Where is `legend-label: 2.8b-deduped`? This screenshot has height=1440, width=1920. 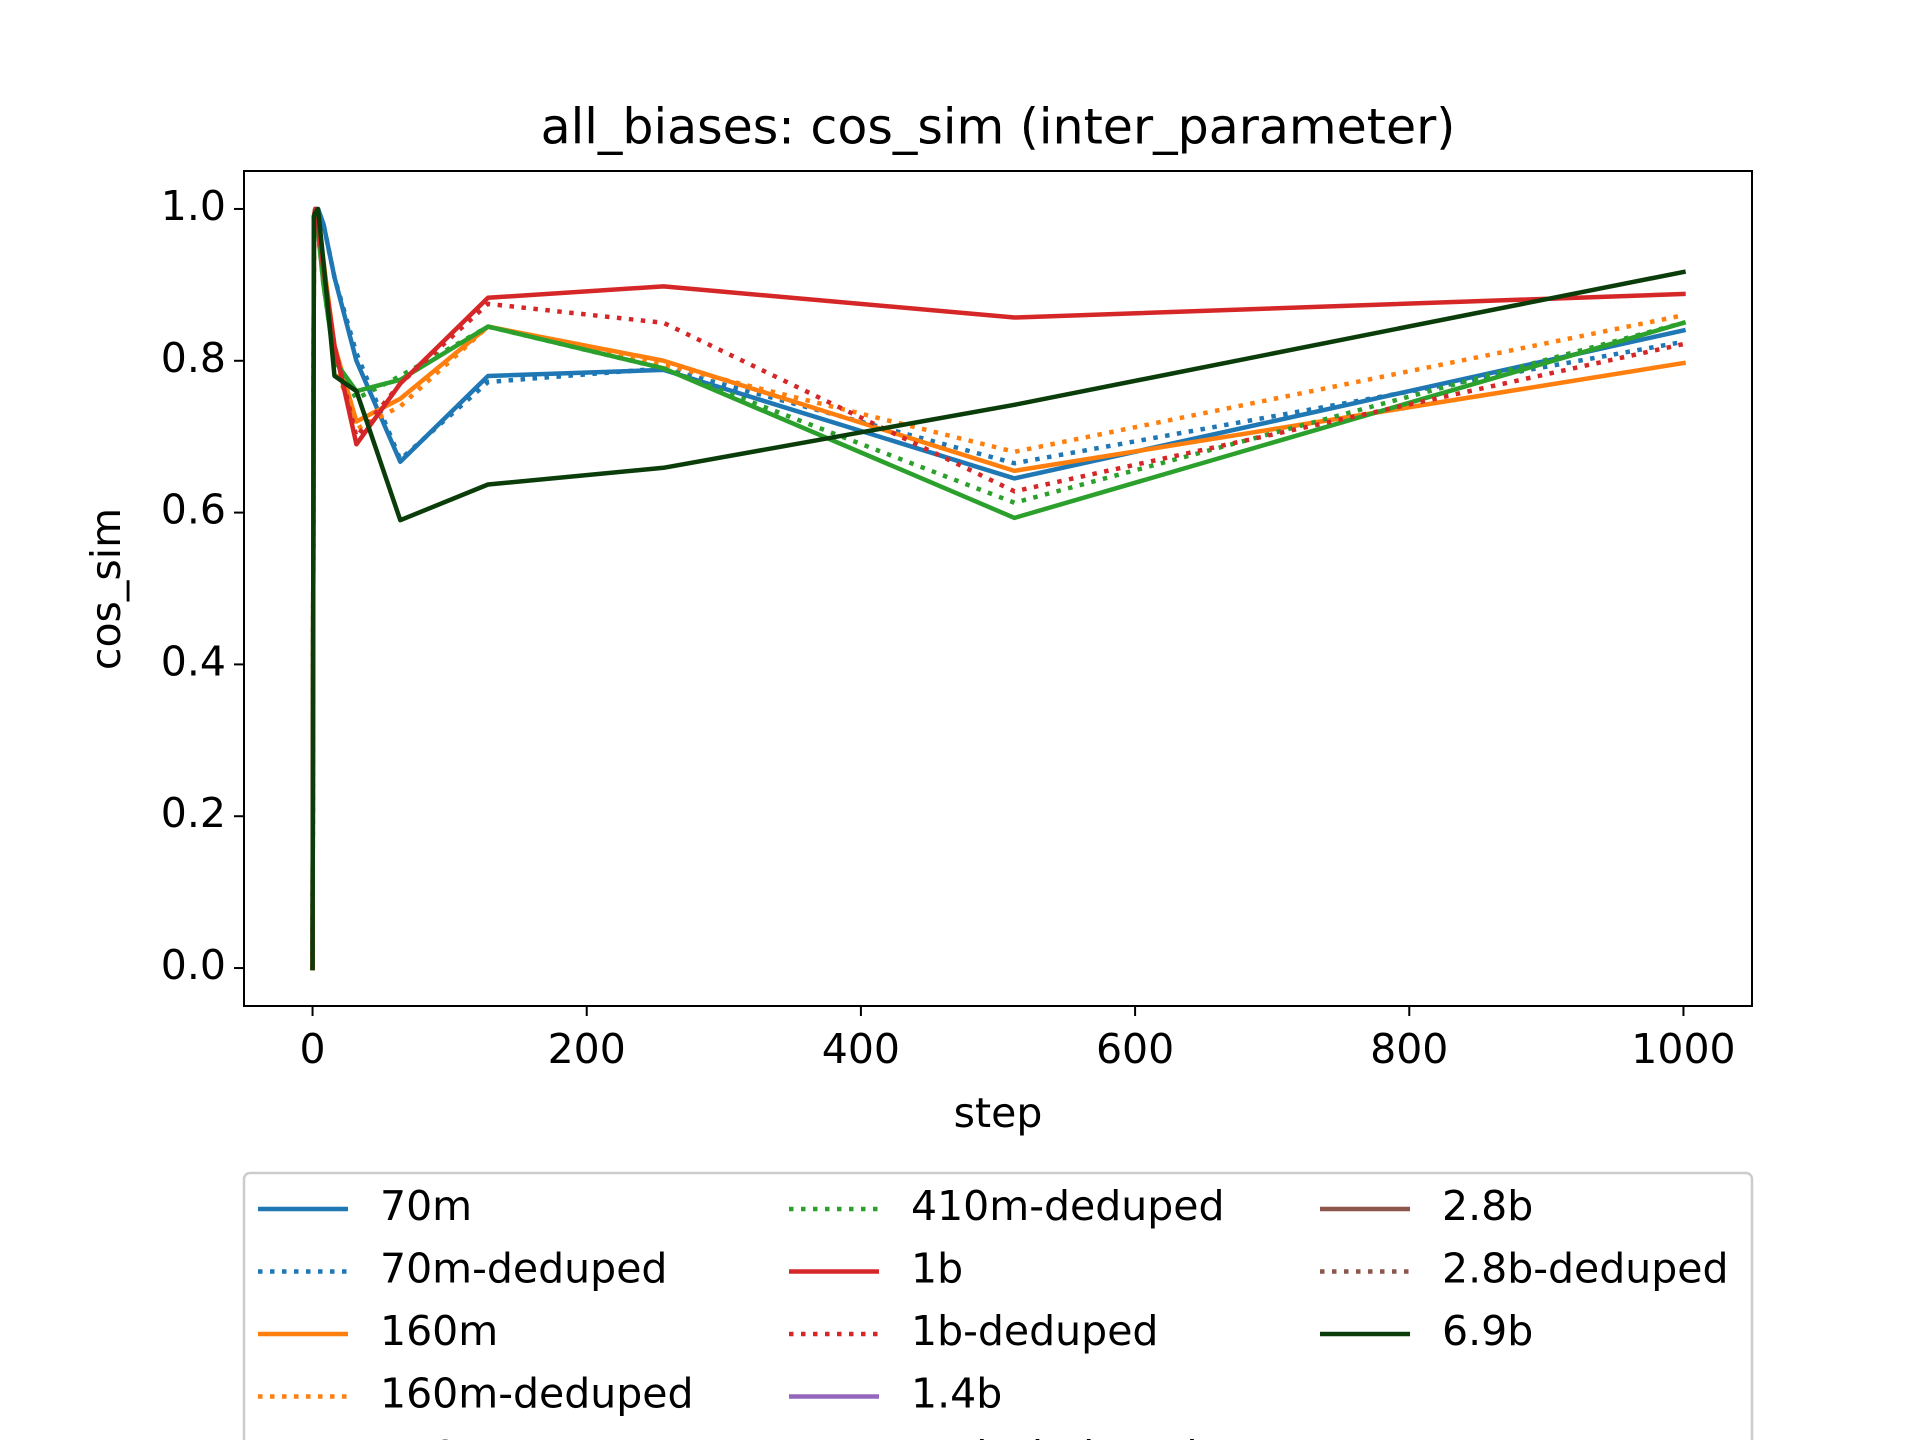 legend-label: 2.8b-deduped is located at coordinates (1585, 1269).